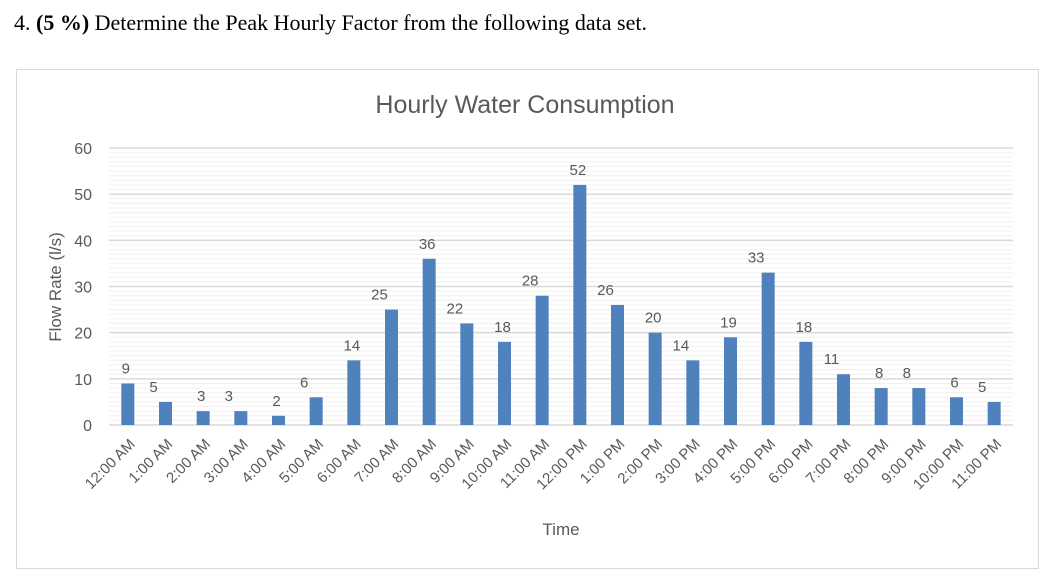  What do you see at coordinates (276, 401) in the screenshot?
I see `data-label: 2` at bounding box center [276, 401].